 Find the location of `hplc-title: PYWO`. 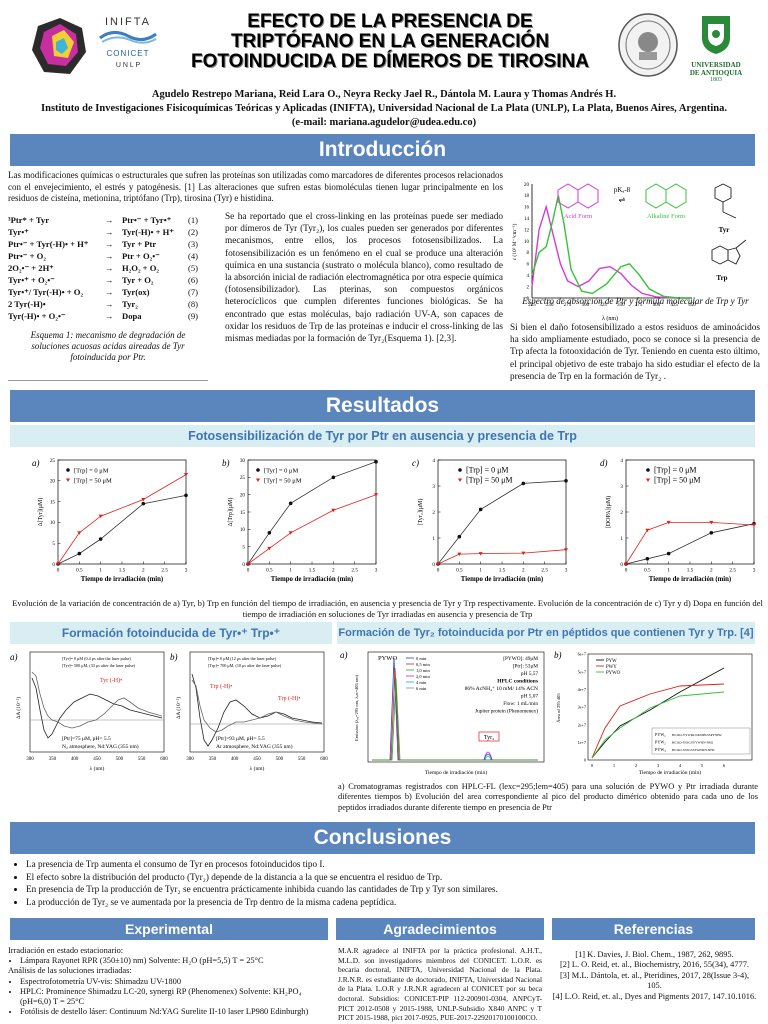

hplc-title: PYWO is located at coordinates (387, 658).